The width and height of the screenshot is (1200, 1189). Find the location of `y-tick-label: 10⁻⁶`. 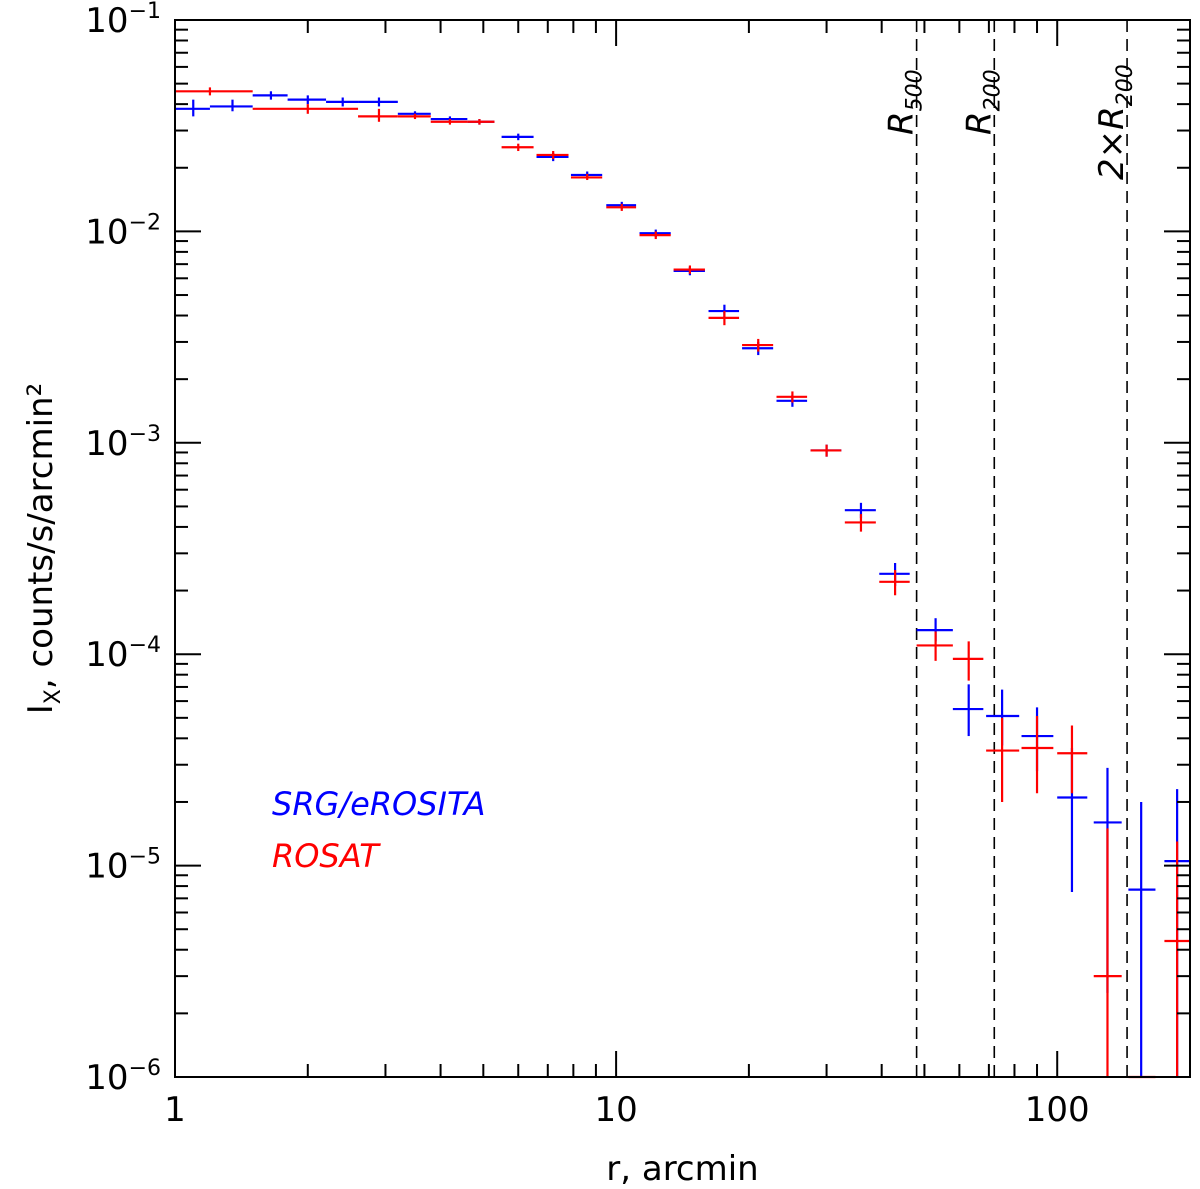

y-tick-label: 10⁻⁶ is located at coordinates (123, 1077).